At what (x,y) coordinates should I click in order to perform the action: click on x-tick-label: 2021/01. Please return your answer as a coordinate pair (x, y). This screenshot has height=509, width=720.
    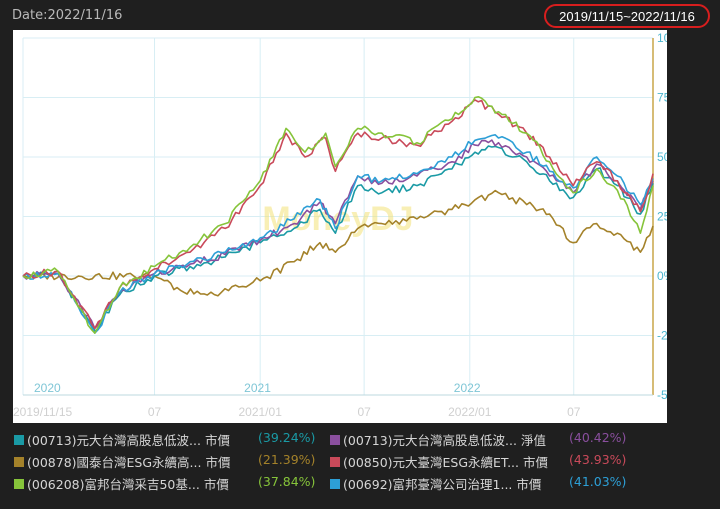
    Looking at the image, I should click on (260, 412).